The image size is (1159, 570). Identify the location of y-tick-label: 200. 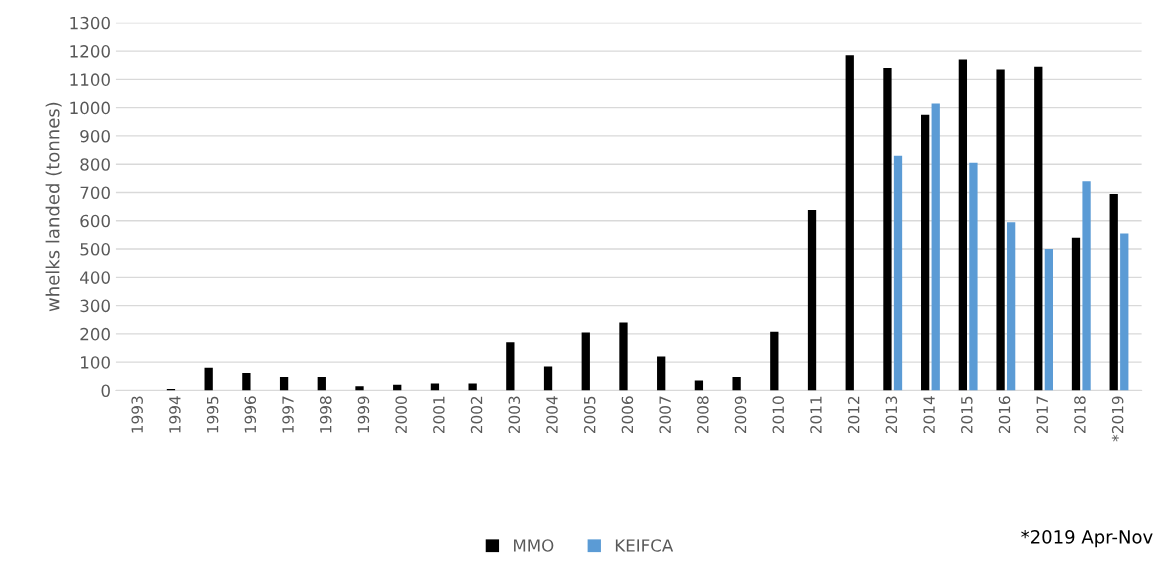
(95, 334).